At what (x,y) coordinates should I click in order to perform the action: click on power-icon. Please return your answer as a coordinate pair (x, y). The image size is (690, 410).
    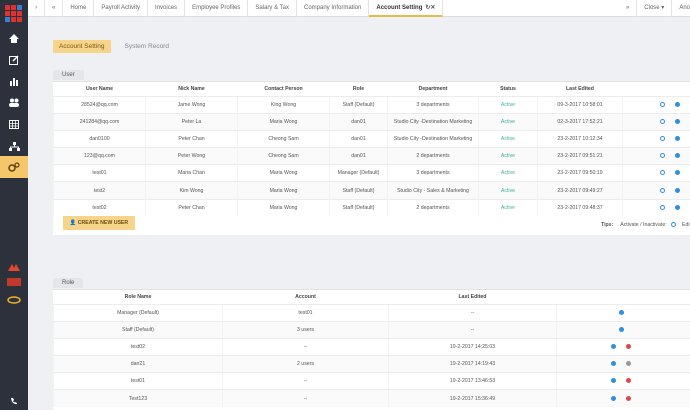
    Looking at the image, I should click on (674, 225).